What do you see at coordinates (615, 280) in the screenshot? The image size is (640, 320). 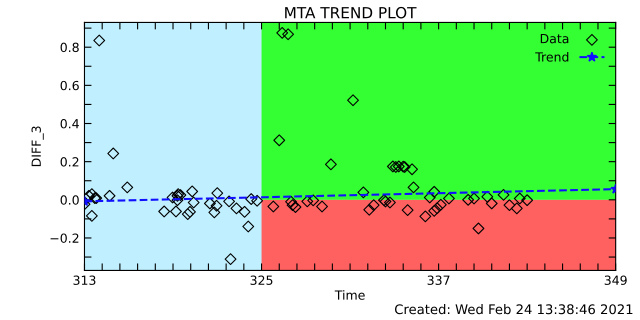 I see `x-tick-label: 349` at bounding box center [615, 280].